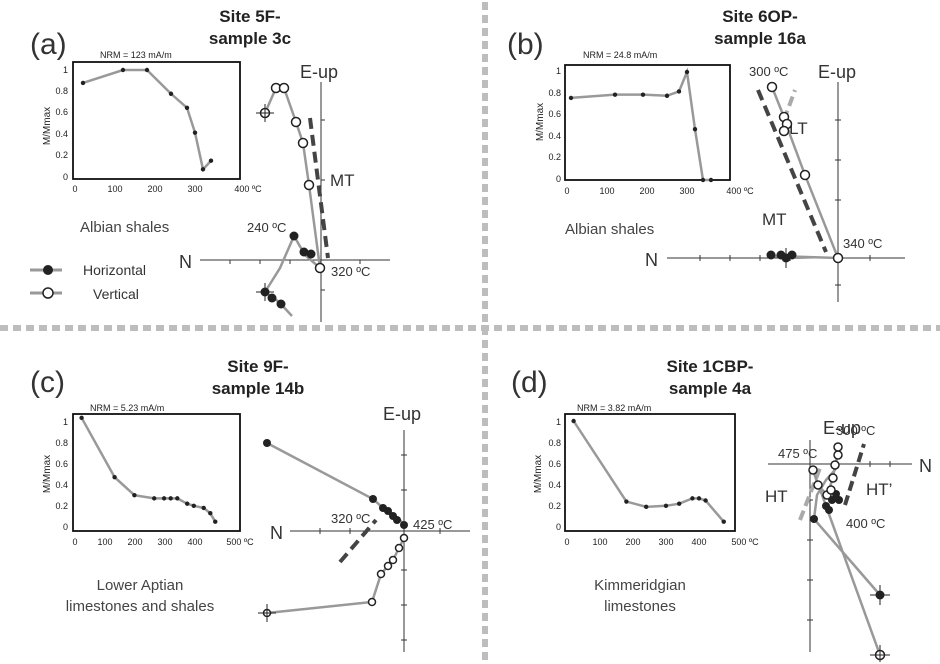 The image size is (940, 664). Describe the element at coordinates (774, 219) in the screenshot. I see `panel-b-component-label: MT` at that location.